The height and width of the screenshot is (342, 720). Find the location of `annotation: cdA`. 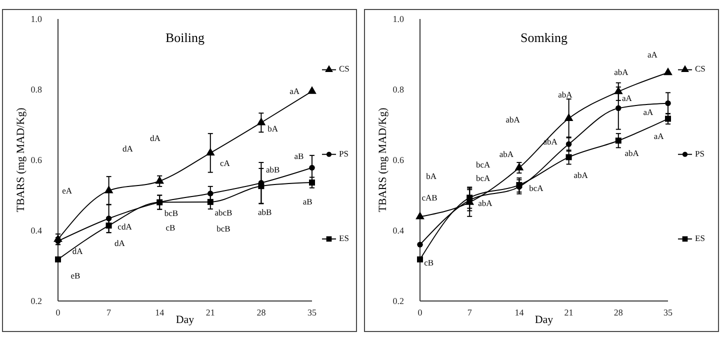

annotation: cdA is located at coordinates (125, 227).